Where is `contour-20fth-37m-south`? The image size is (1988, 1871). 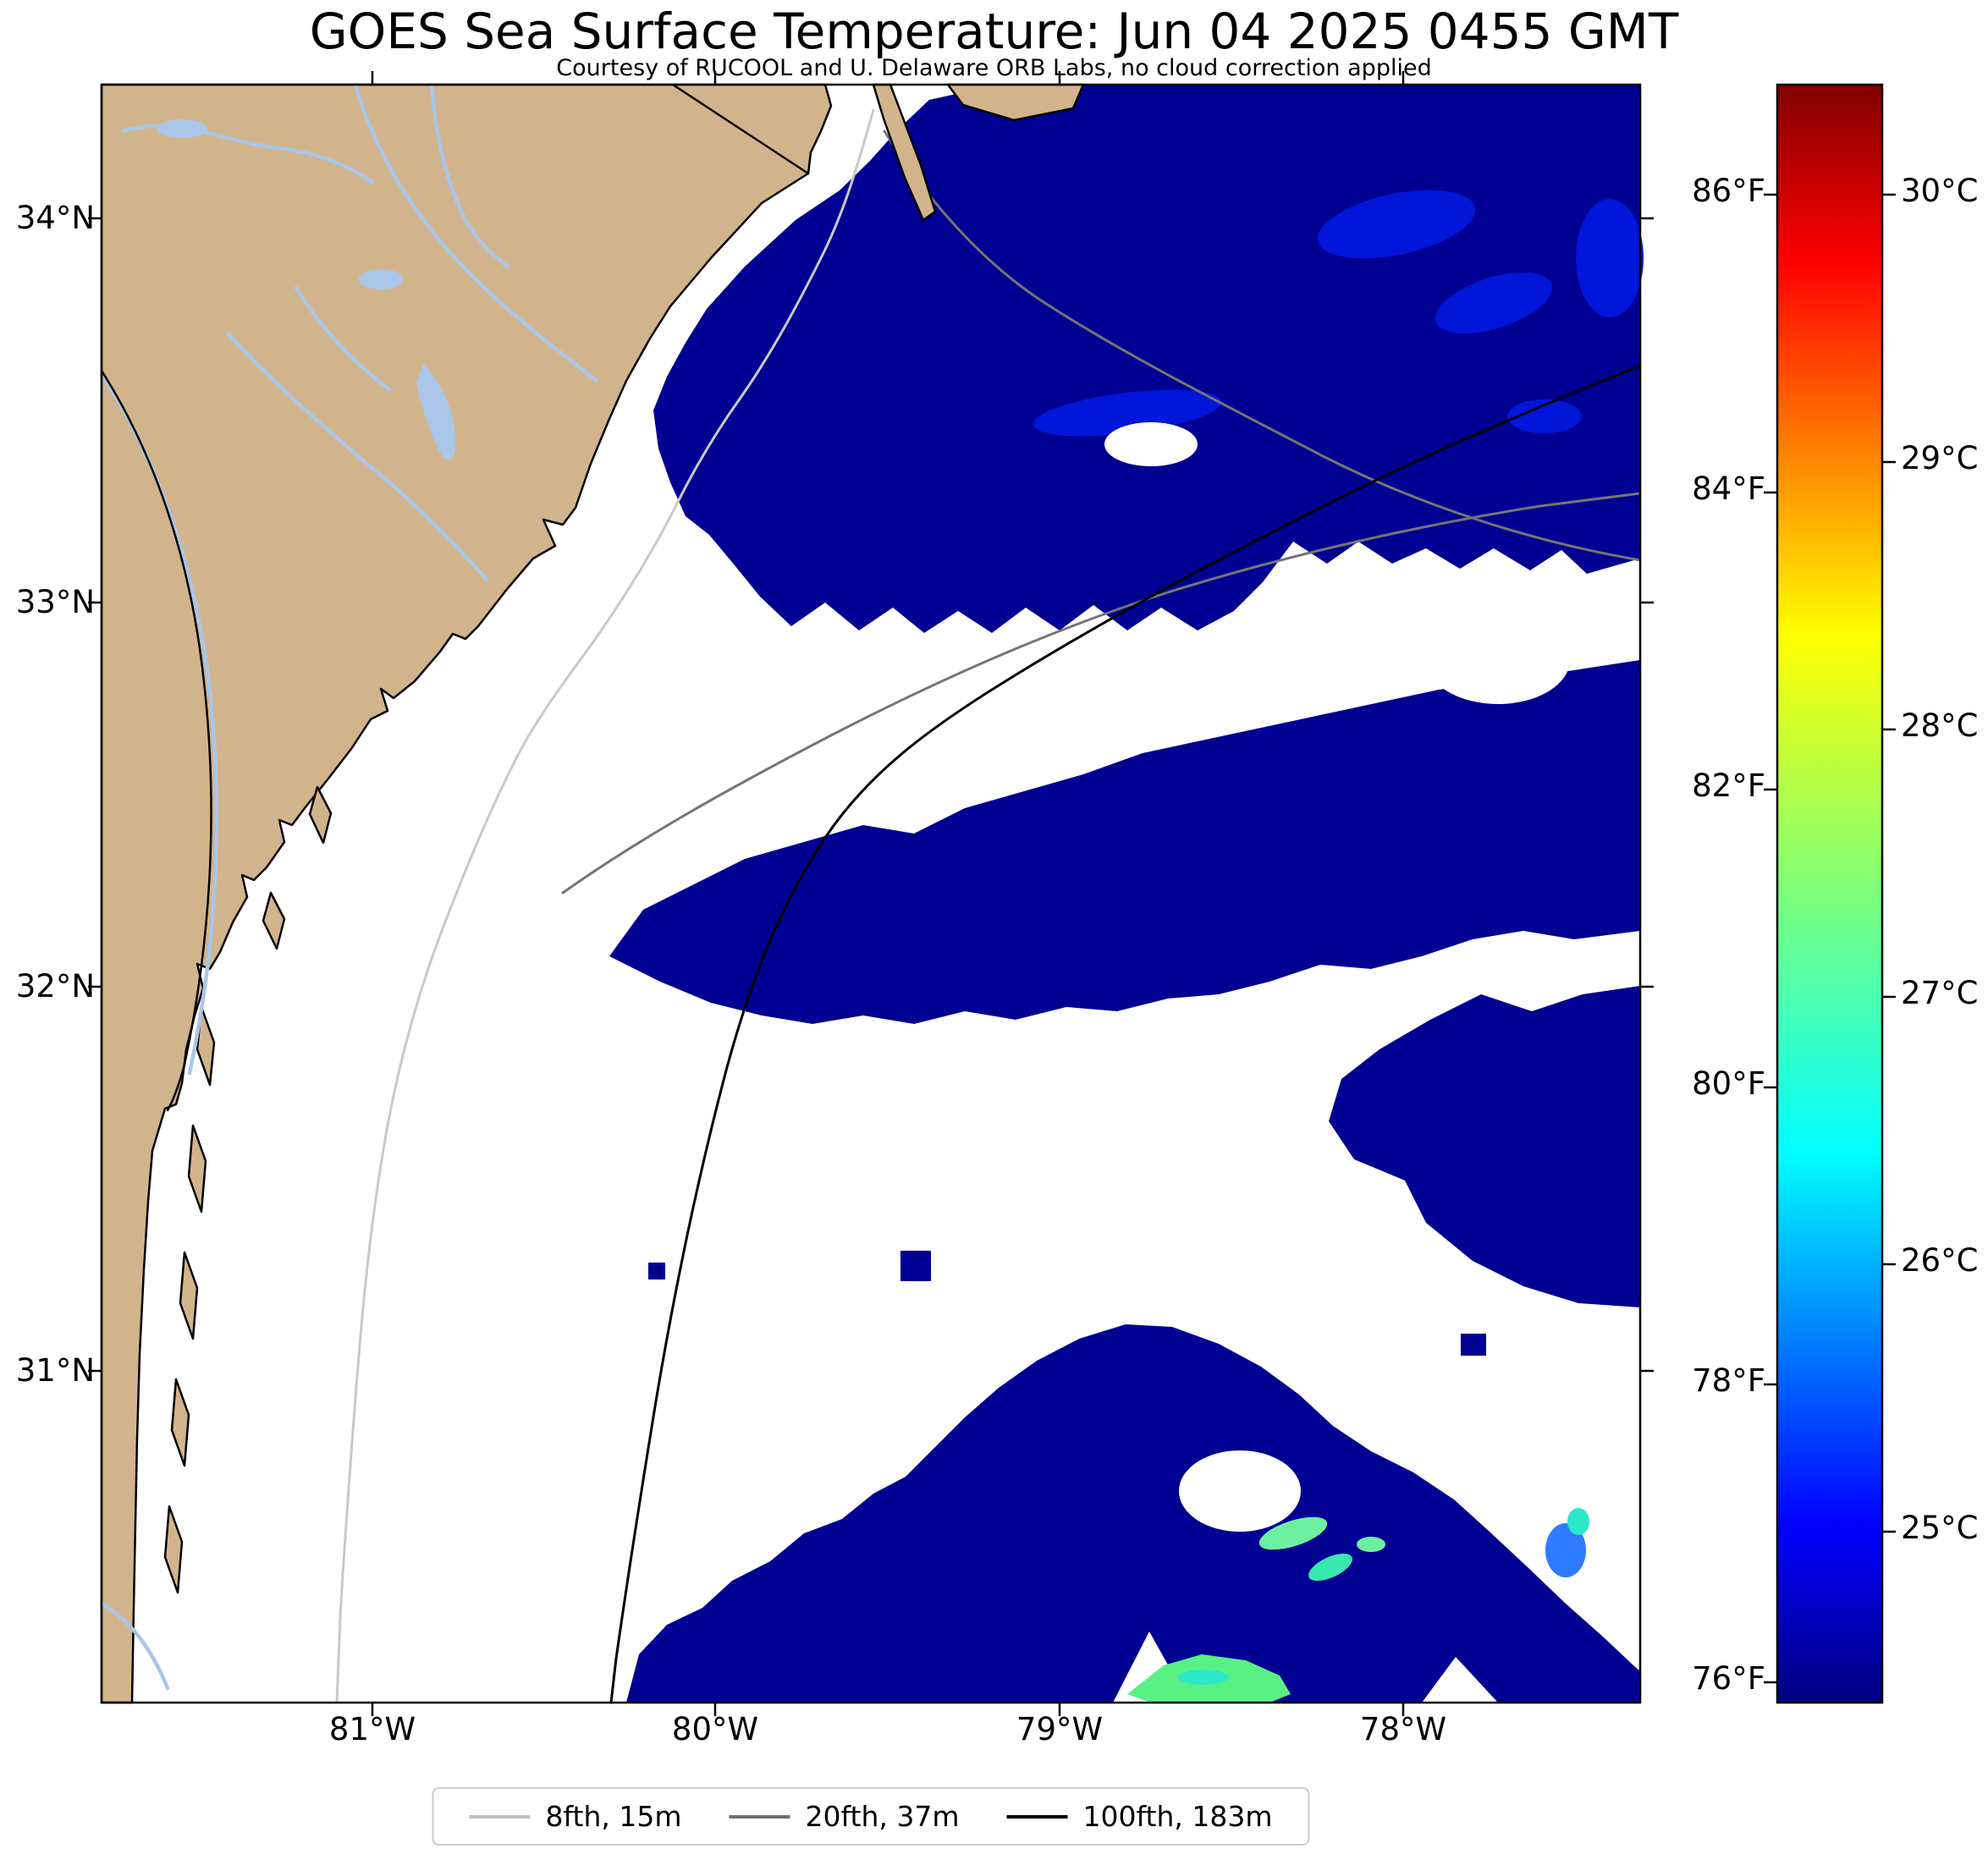 contour-20fth-37m-south is located at coordinates (1101, 693).